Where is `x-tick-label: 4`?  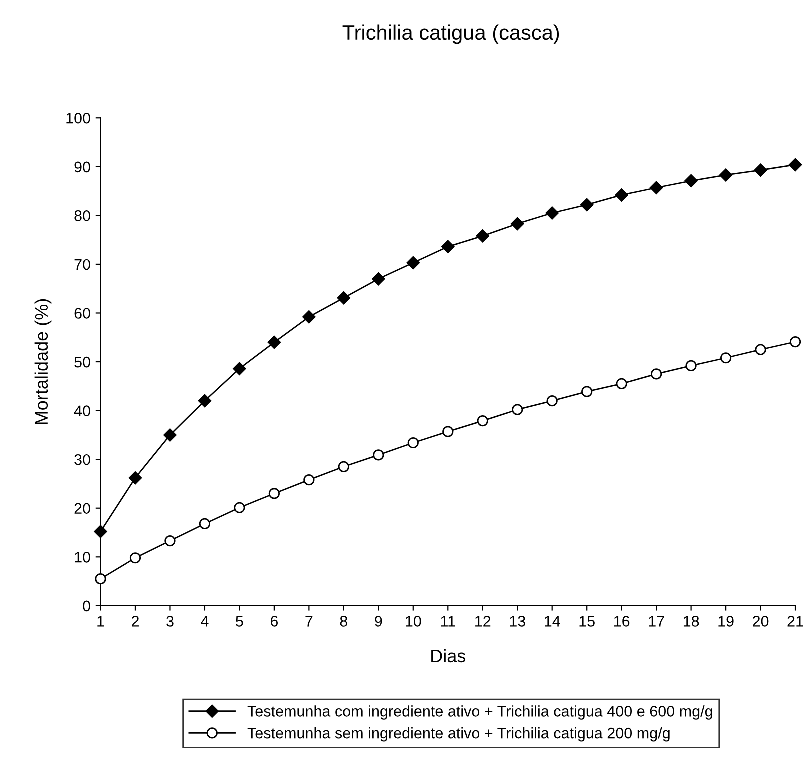
x-tick-label: 4 is located at coordinates (205, 621).